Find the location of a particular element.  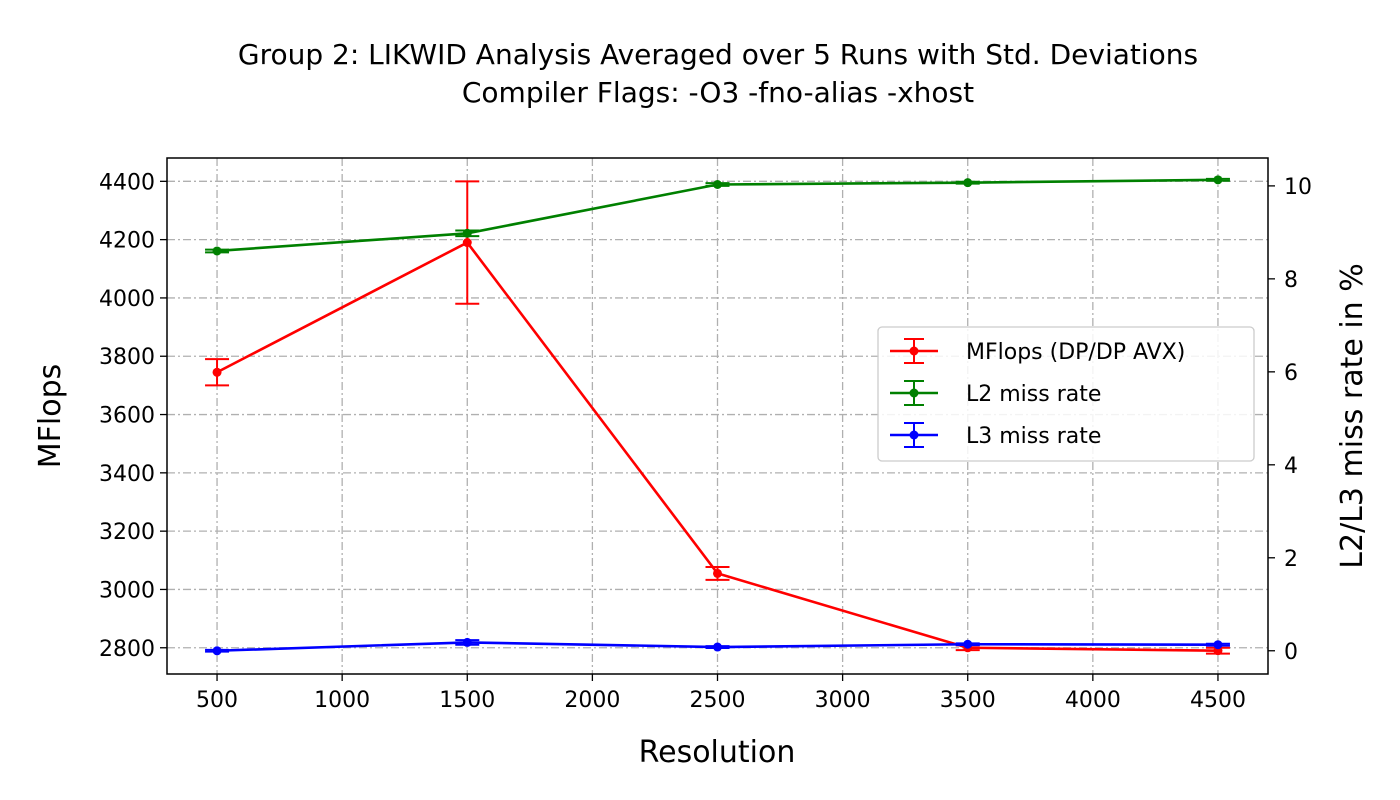

legend-box is located at coordinates (1066, 394).